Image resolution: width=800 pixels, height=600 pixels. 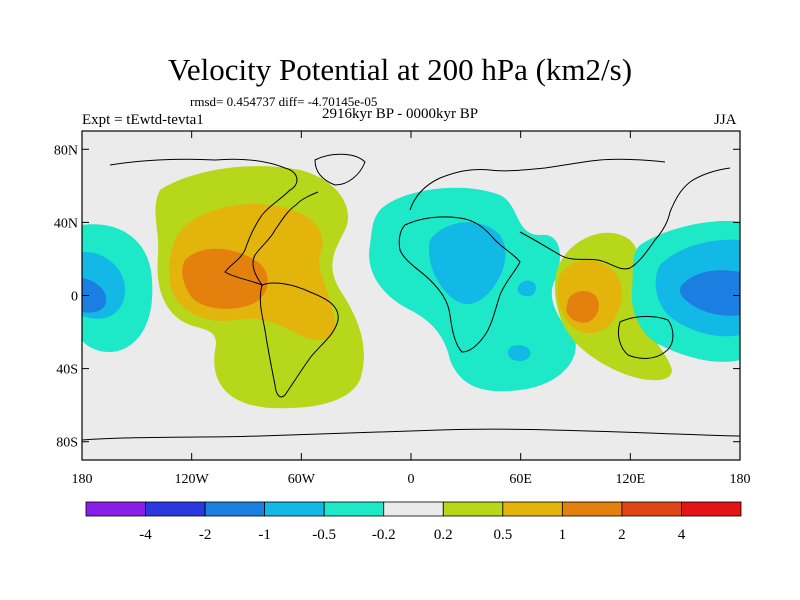 I want to click on neg2-spot-indian-ocean, so click(x=519, y=353).